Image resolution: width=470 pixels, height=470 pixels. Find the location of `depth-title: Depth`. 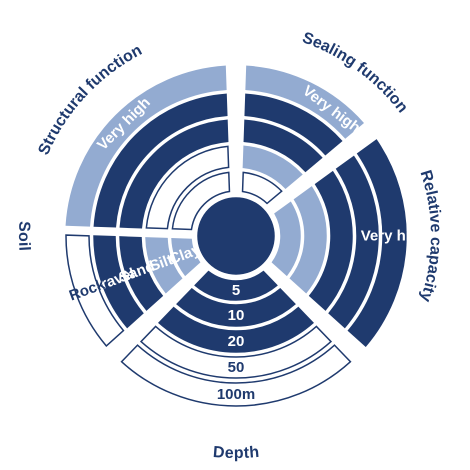

depth-title: Depth is located at coordinates (236, 453).